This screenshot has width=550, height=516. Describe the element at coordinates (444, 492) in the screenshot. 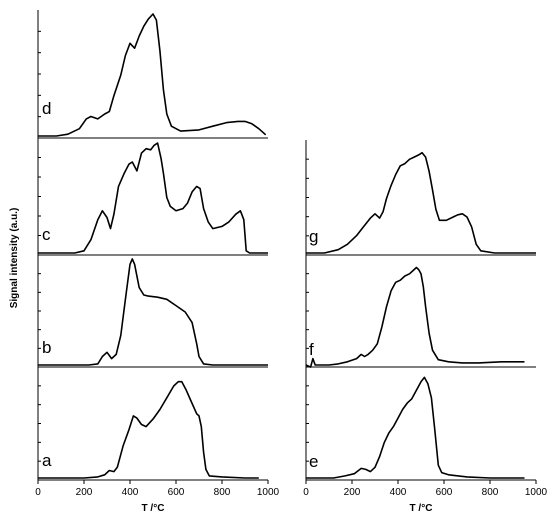

I see `right-x-tick-label: 600` at that location.